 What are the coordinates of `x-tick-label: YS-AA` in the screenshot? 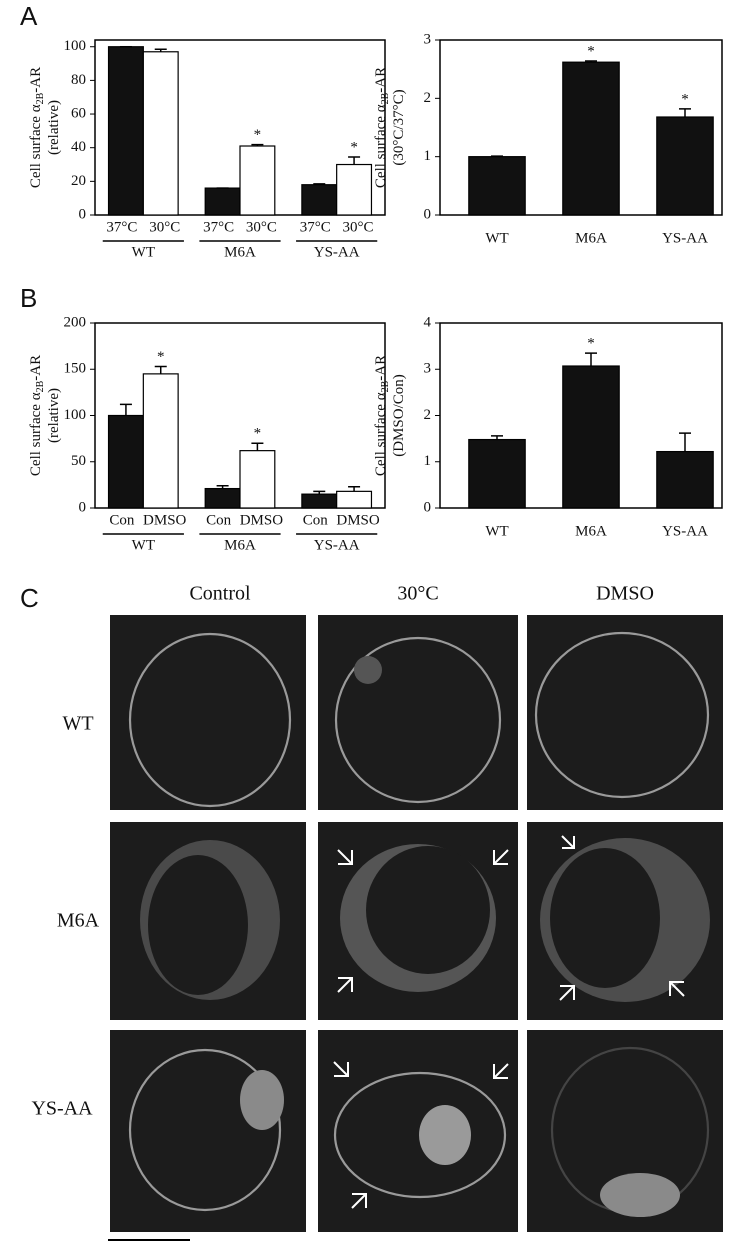 It's located at (685, 531).